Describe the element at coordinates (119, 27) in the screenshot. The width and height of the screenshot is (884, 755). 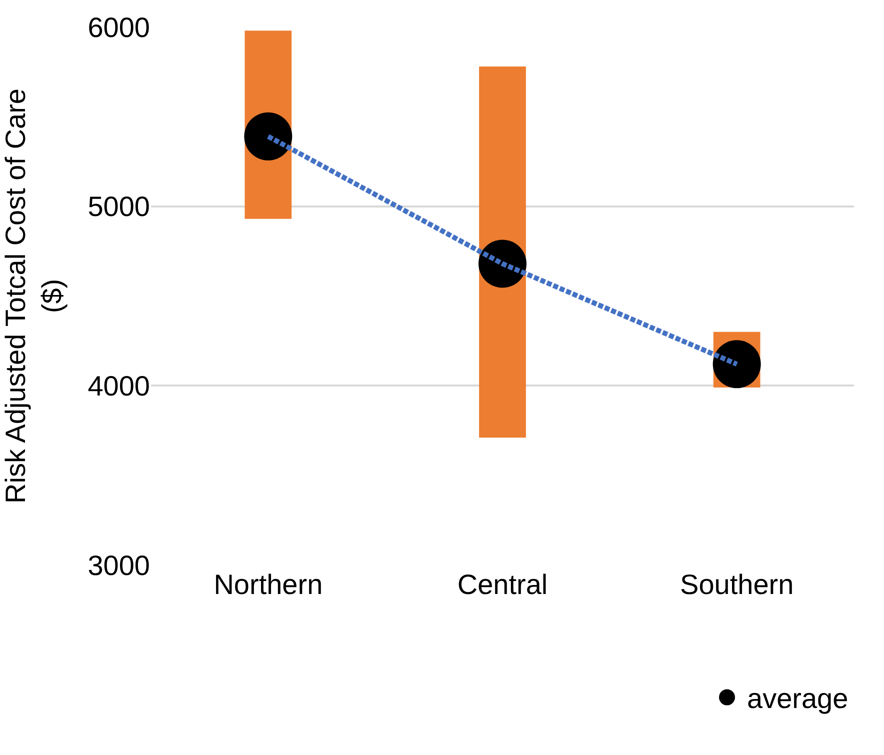
I see `y-tick-label: 6000` at that location.